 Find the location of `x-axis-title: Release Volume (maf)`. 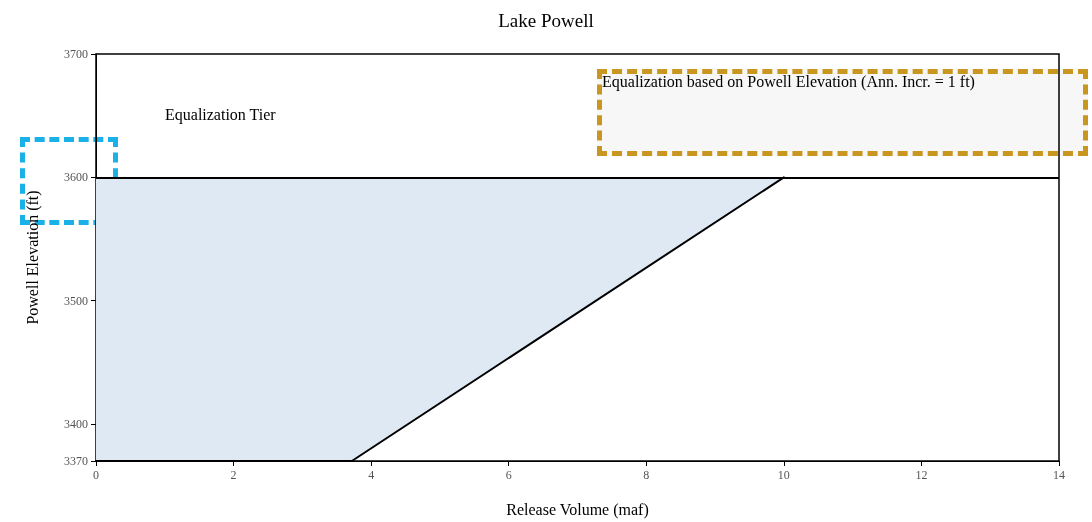

x-axis-title: Release Volume (maf) is located at coordinates (577, 509).